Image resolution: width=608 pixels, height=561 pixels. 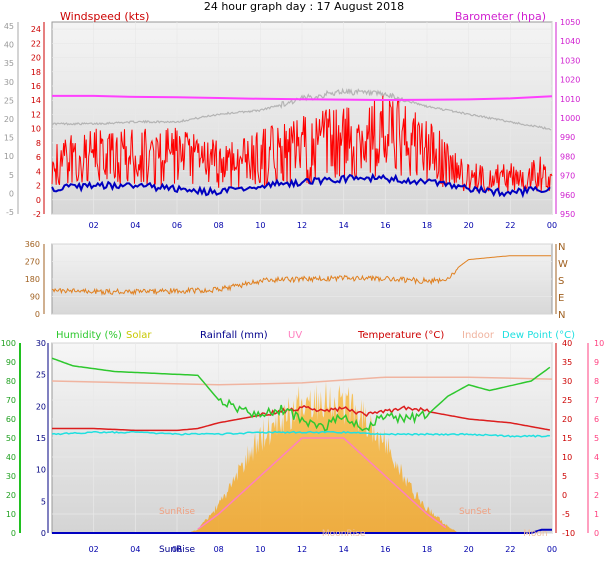 What do you see at coordinates (322, 483) in the screenshot?
I see `series-line-uv` at bounding box center [322, 483].